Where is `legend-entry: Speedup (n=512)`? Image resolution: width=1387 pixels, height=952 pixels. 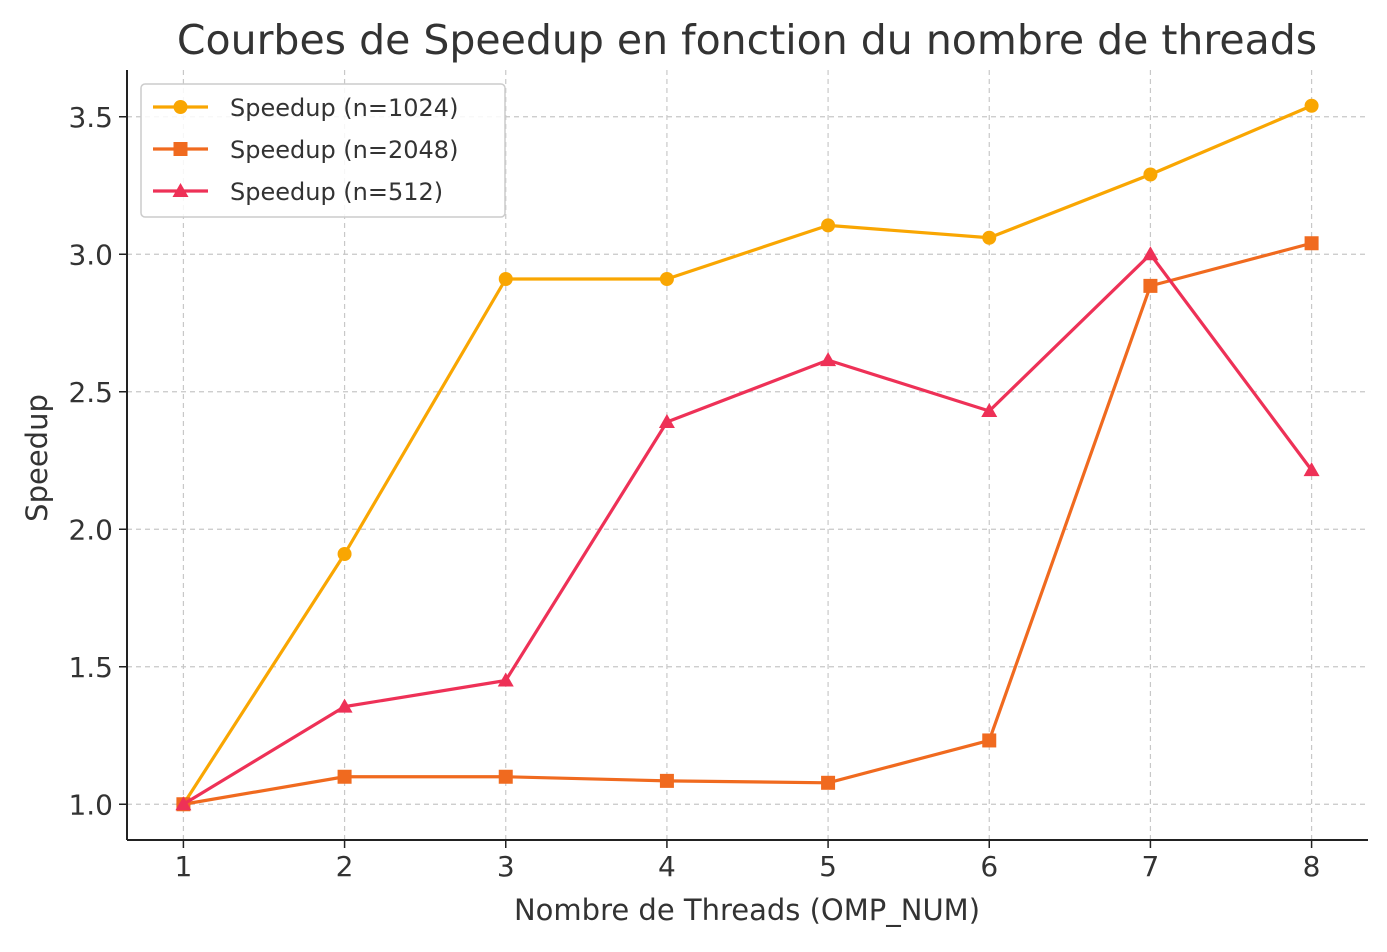 legend-entry: Speedup (n=512) is located at coordinates (298, 192).